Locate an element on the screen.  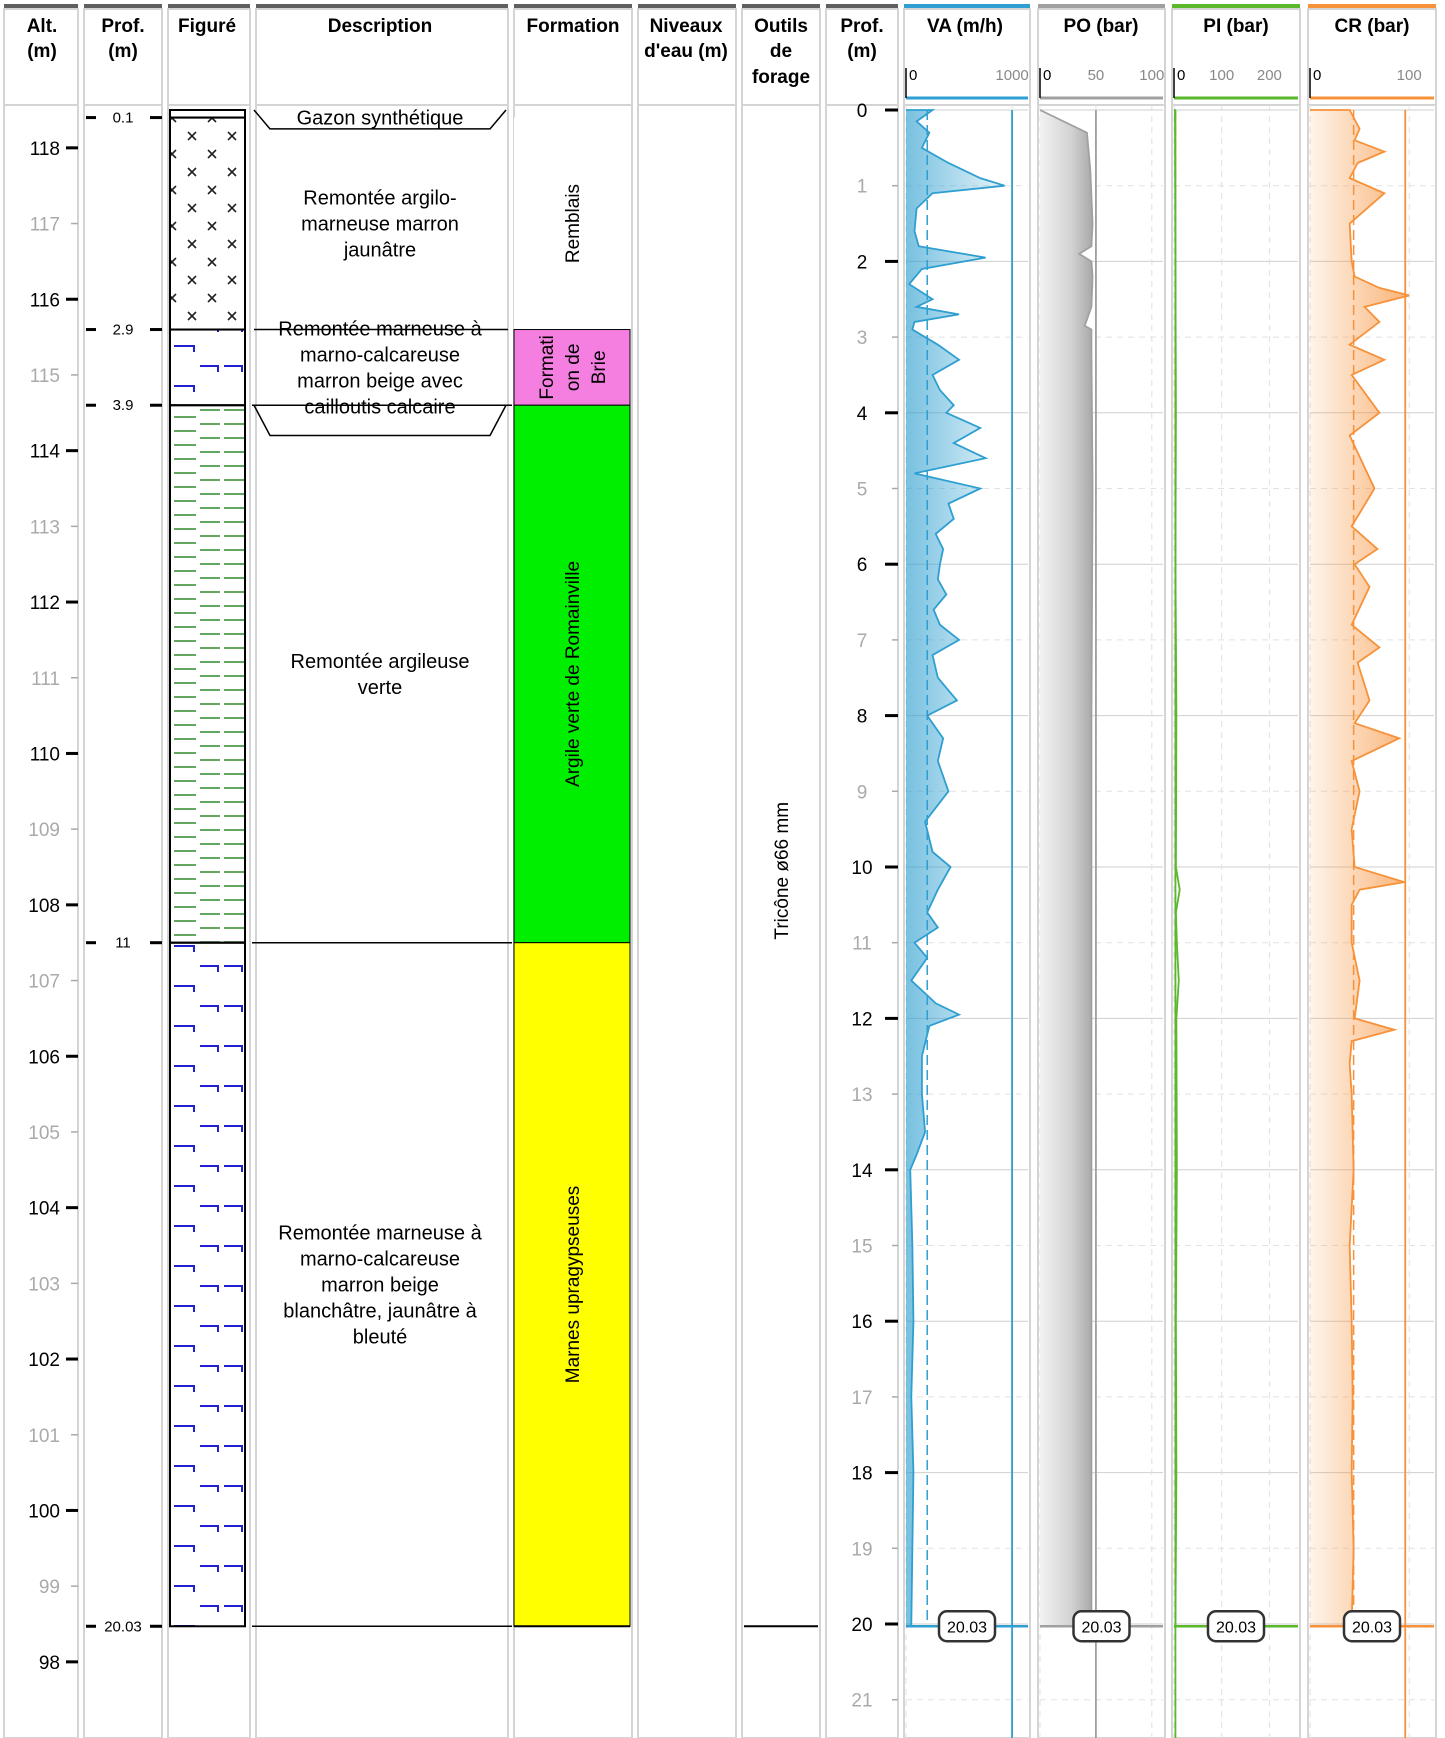
layer-description: jaunâtre is located at coordinates (379, 251).